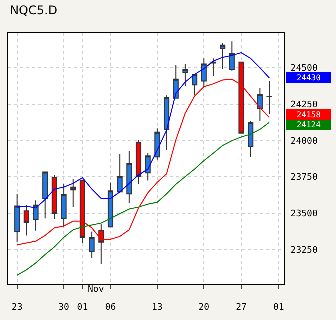 The image size is (336, 320). What do you see at coordinates (304, 69) in the screenshot?
I see `y-tick-label: 24500` at bounding box center [304, 69].